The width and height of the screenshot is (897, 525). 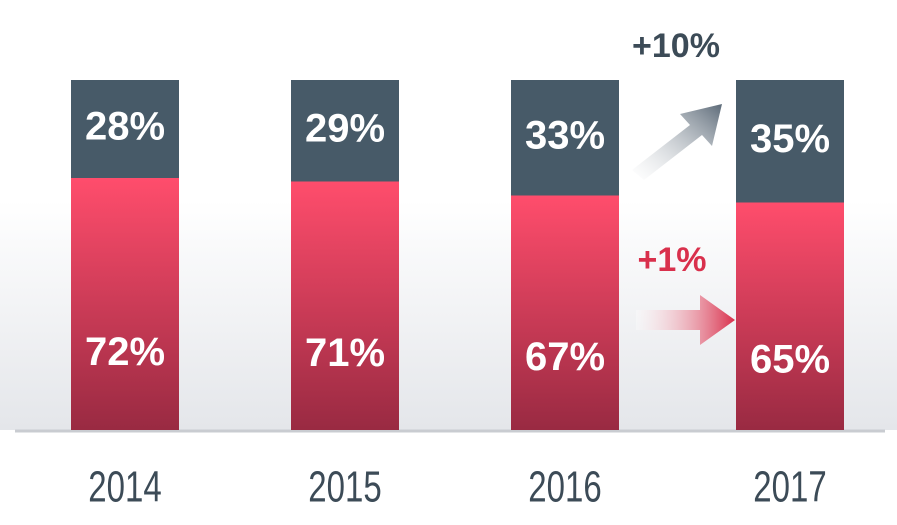 I want to click on value-label: 28%, so click(x=125, y=127).